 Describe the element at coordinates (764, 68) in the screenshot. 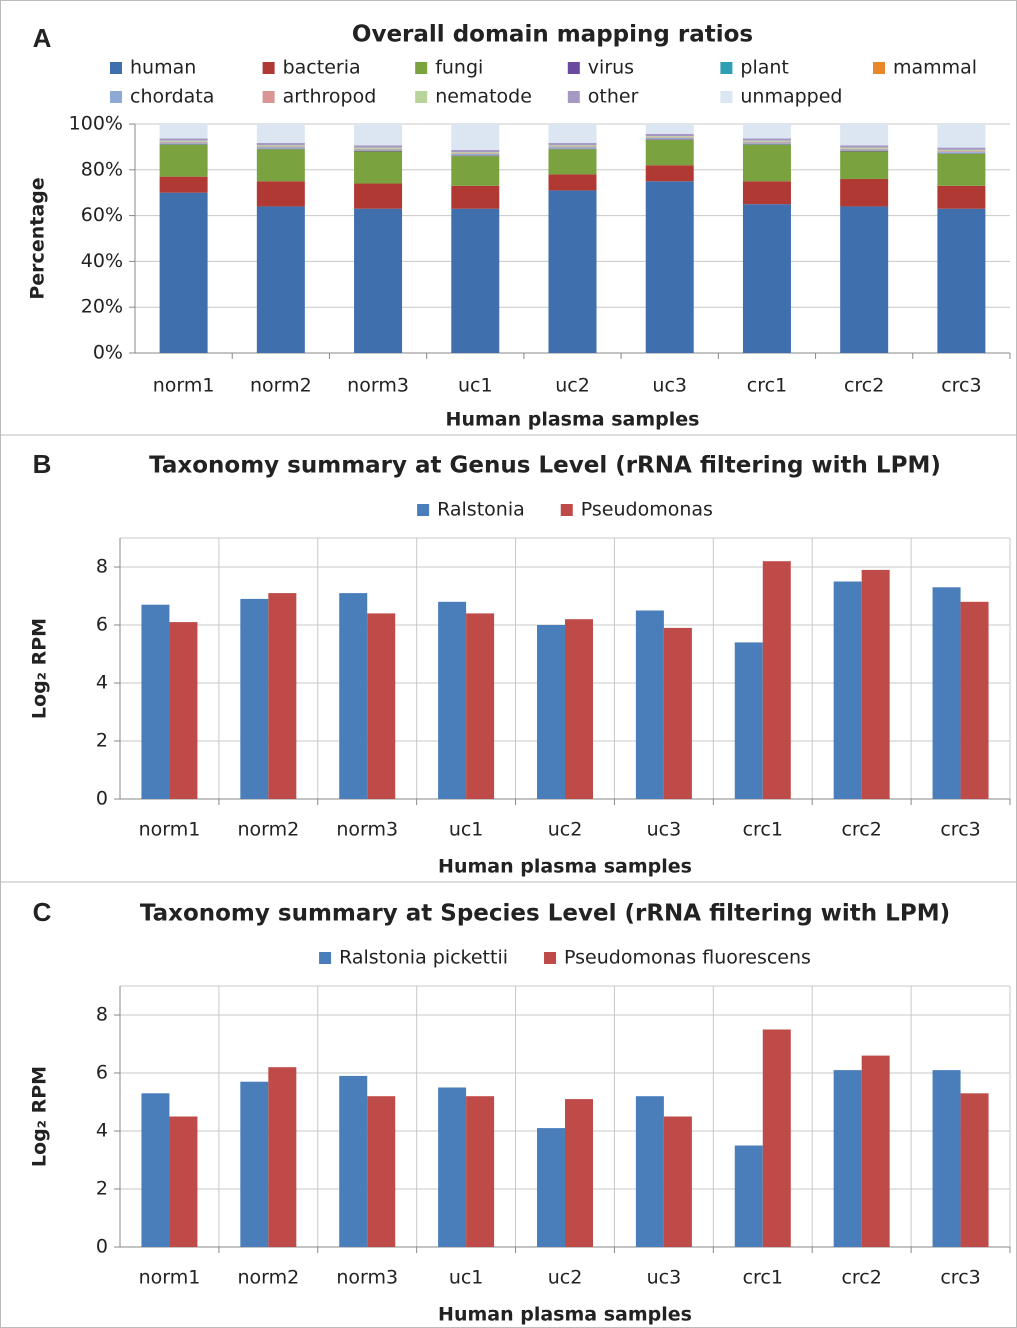

I see `legend-label: plant` at that location.